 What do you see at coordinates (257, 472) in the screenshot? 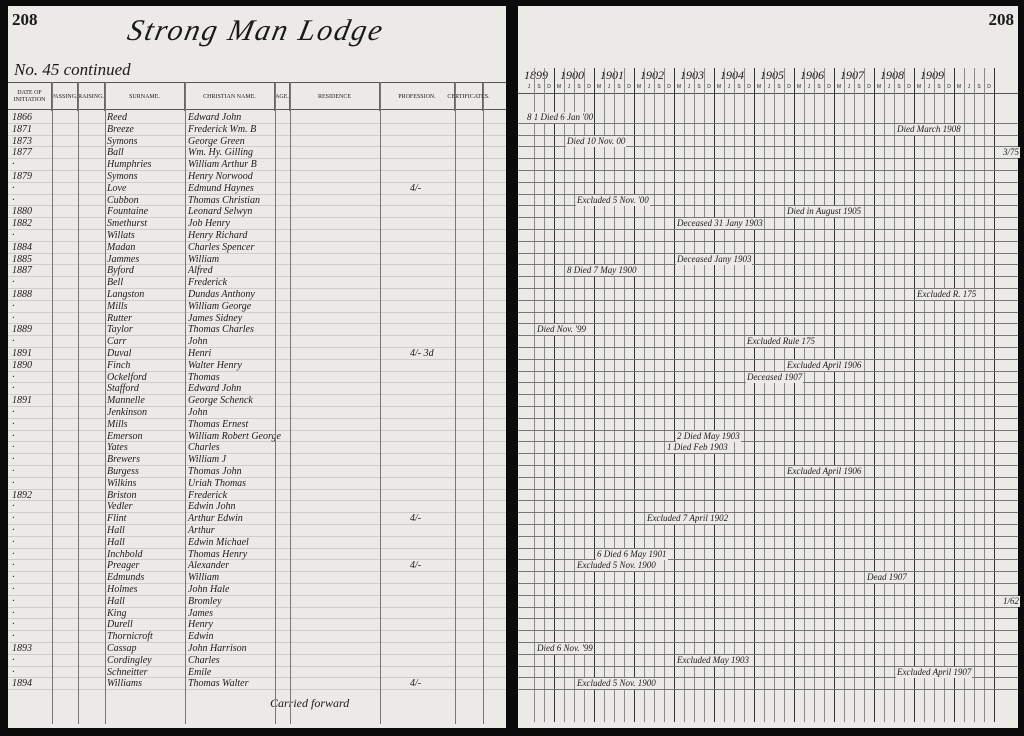
I see `member-row: · Burgess Thomas John` at bounding box center [257, 472].